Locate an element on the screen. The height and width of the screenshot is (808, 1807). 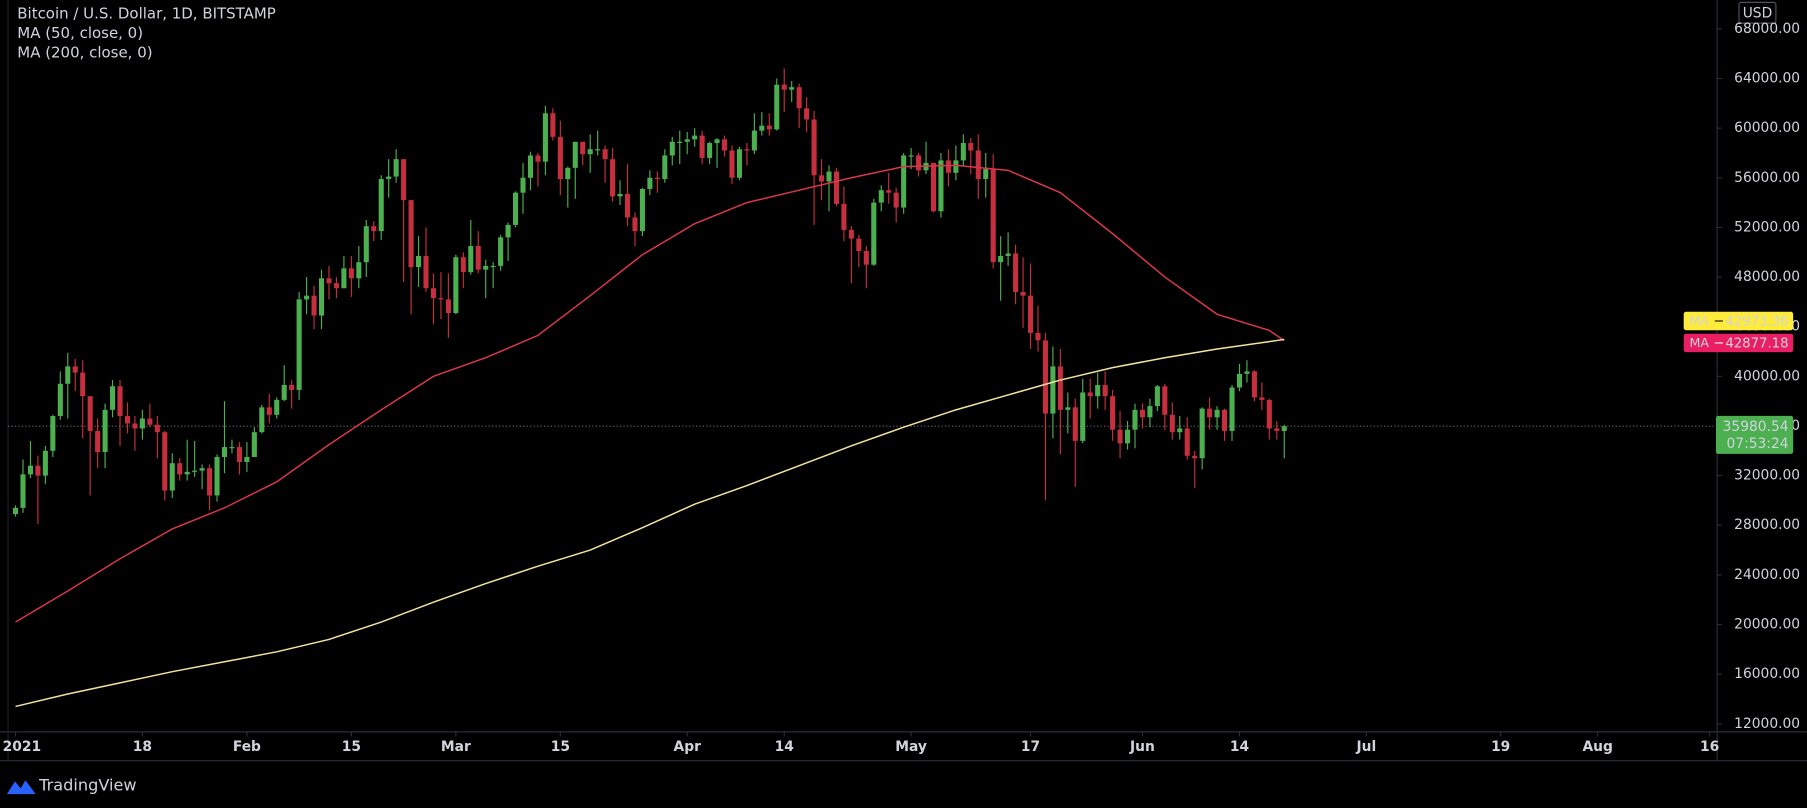
x-tick-label: 18 is located at coordinates (142, 747).